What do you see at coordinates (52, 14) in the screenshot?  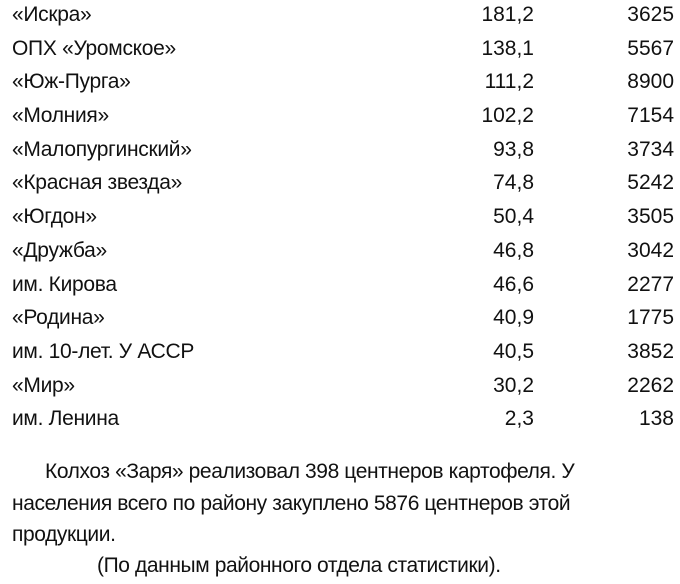 I see `row-name: «Искра»` at bounding box center [52, 14].